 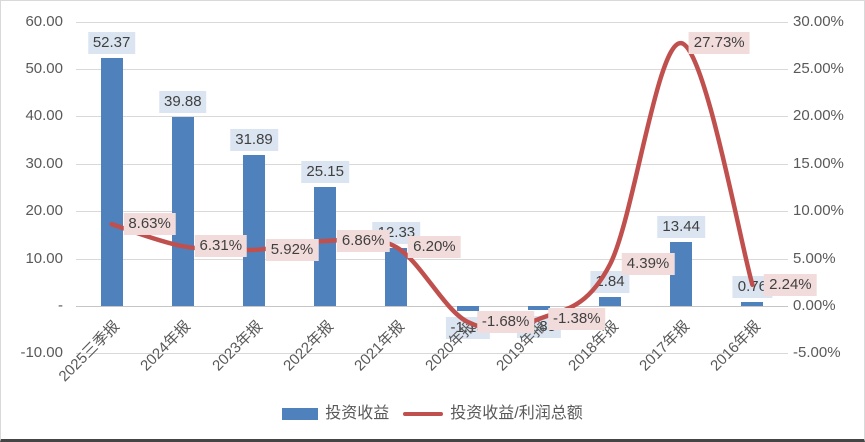 I want to click on right-axis-tick: 25.00%, so click(x=818, y=68).